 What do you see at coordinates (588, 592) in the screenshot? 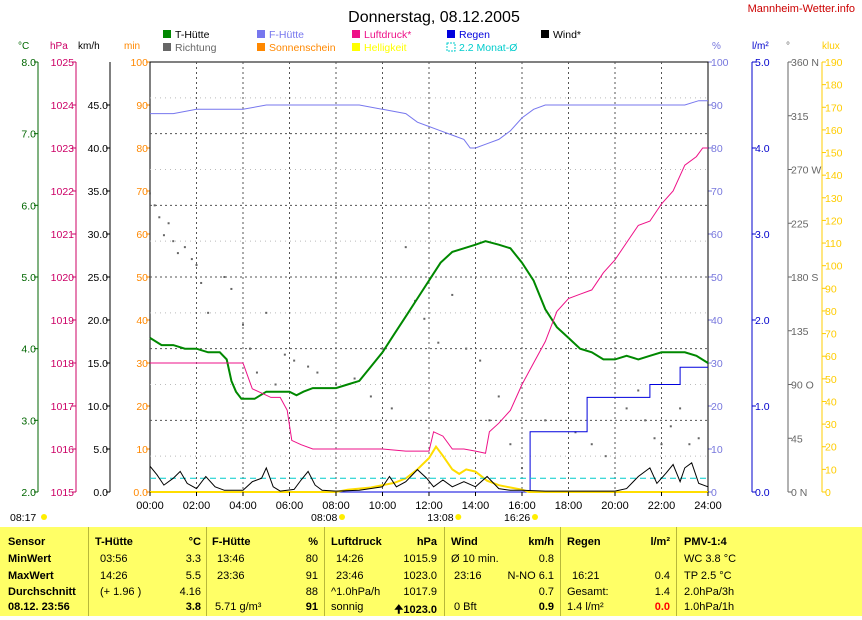
I see `r-total-label: Gesamt:` at bounding box center [588, 592].